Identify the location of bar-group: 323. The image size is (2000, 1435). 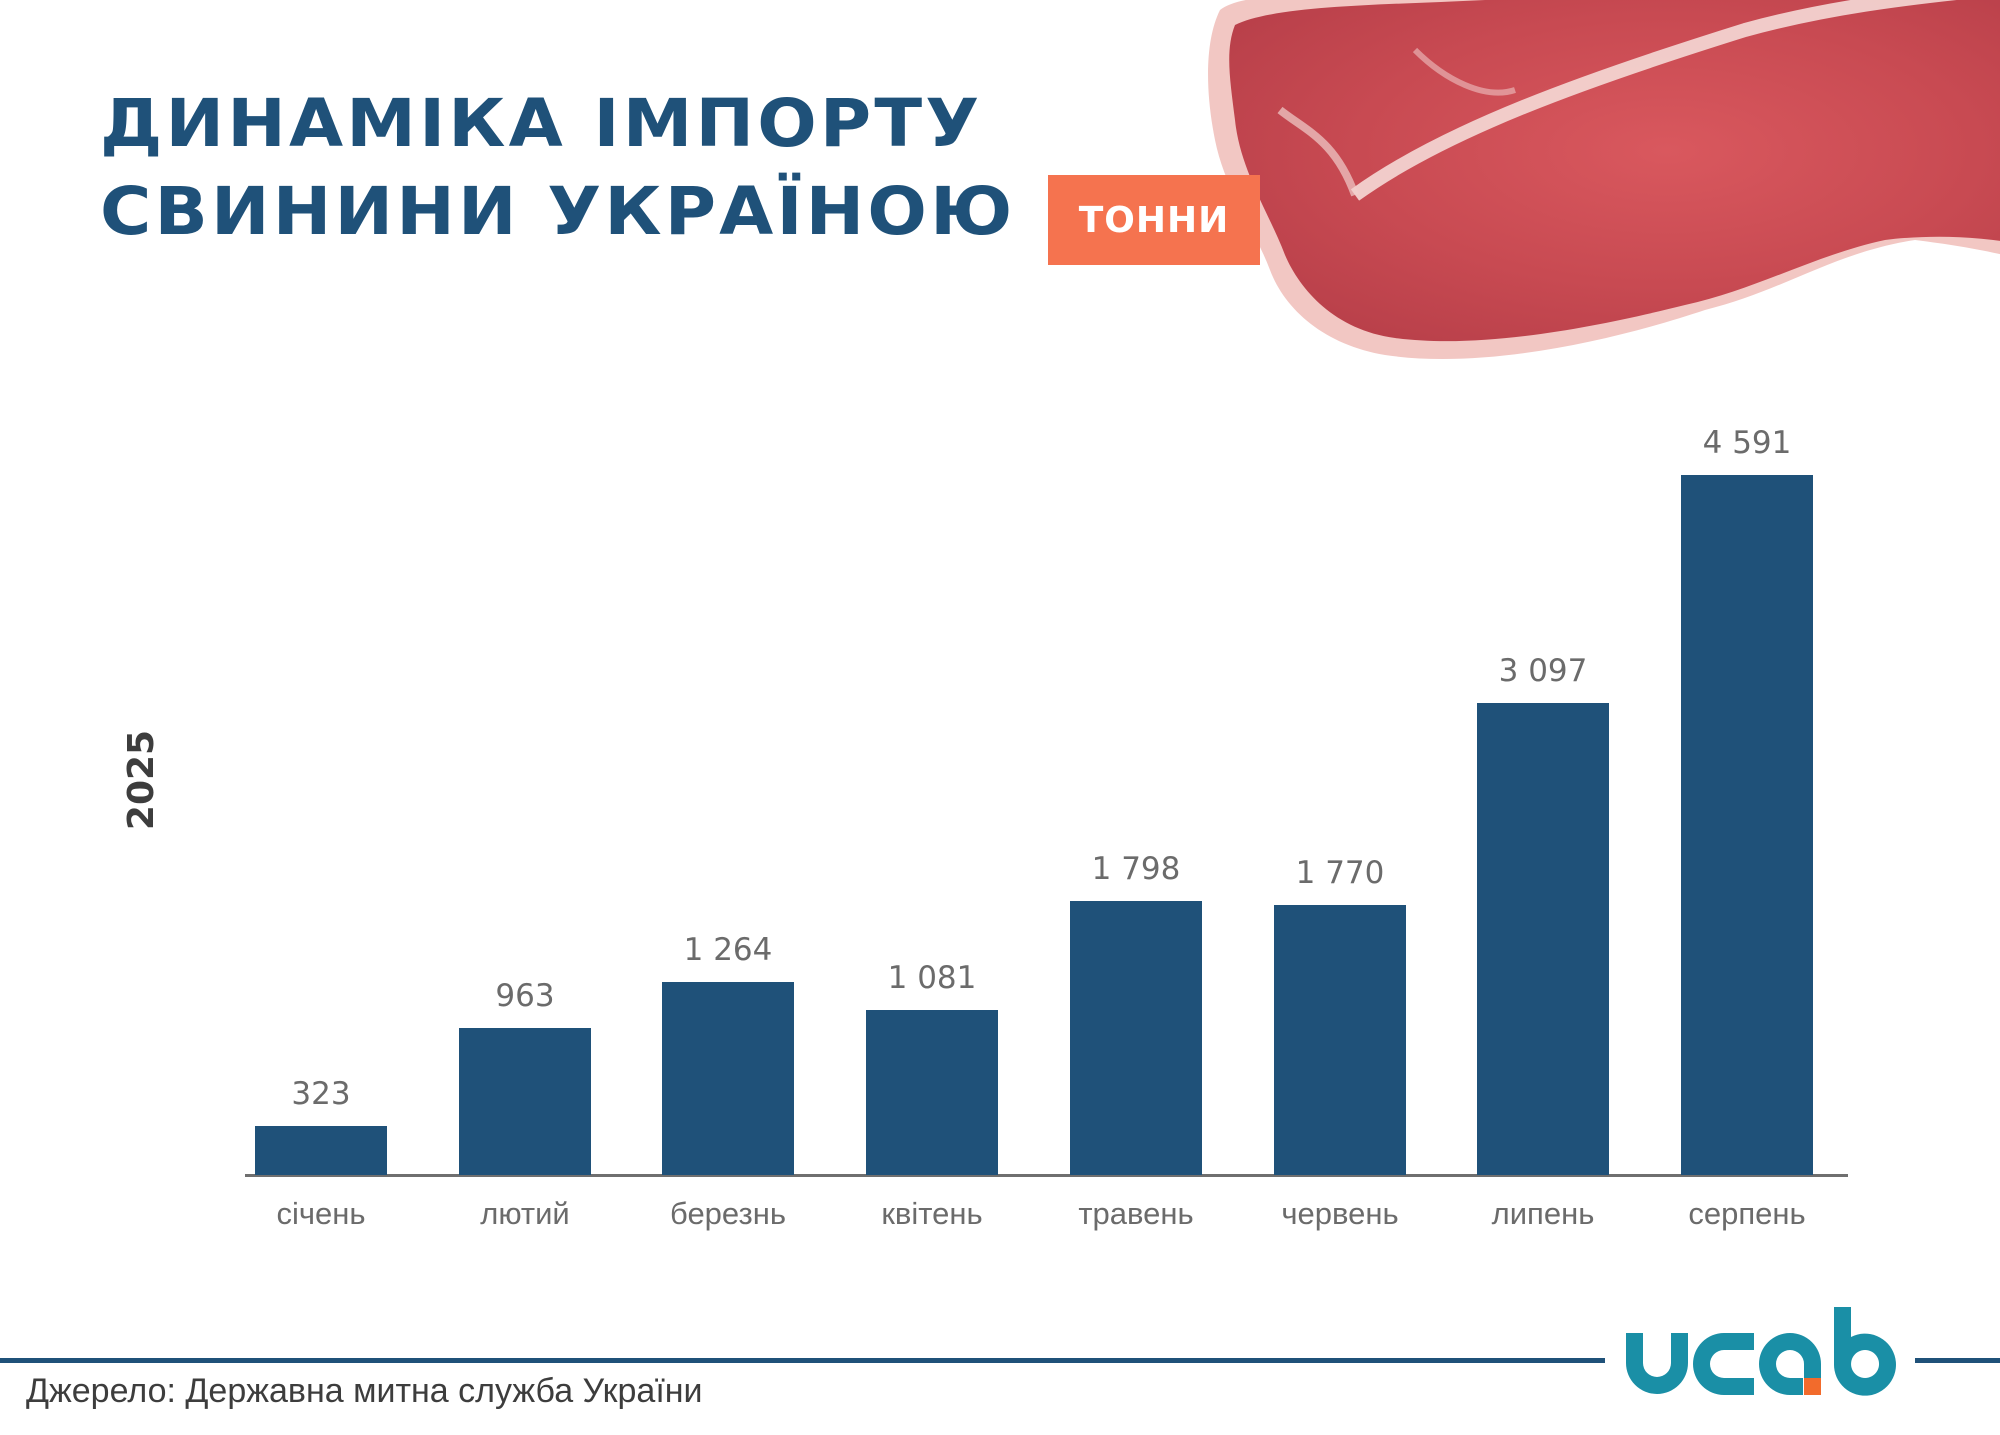
(321, 1125).